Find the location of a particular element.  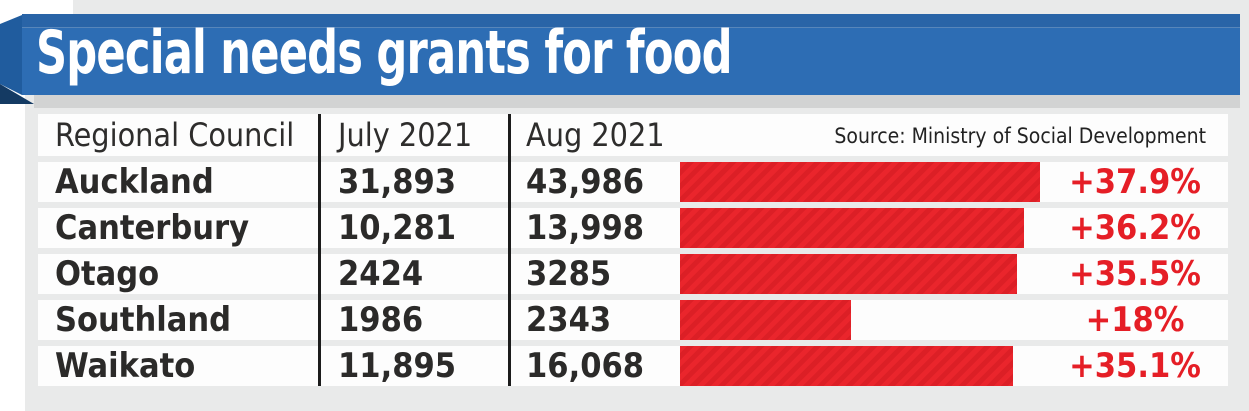

source-note: Source: Ministry of Social Development is located at coordinates (1020, 136).